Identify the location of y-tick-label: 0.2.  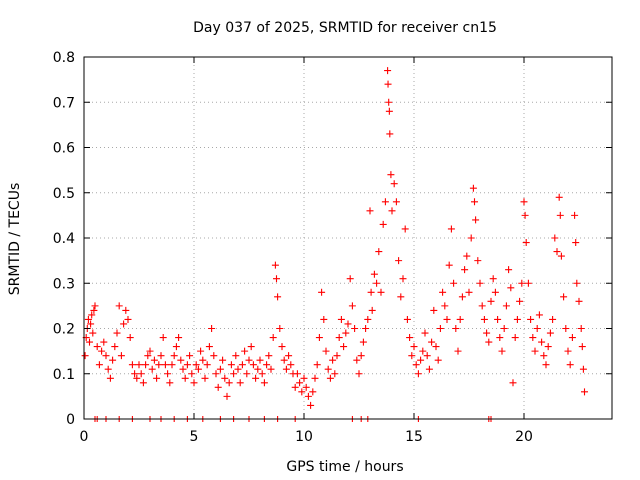
(64, 330).